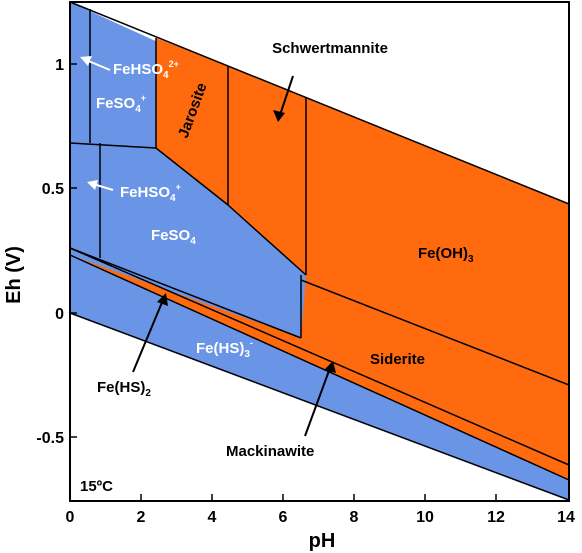 The image size is (582, 553). What do you see at coordinates (397, 359) in the screenshot?
I see `label-siderite: Siderite` at bounding box center [397, 359].